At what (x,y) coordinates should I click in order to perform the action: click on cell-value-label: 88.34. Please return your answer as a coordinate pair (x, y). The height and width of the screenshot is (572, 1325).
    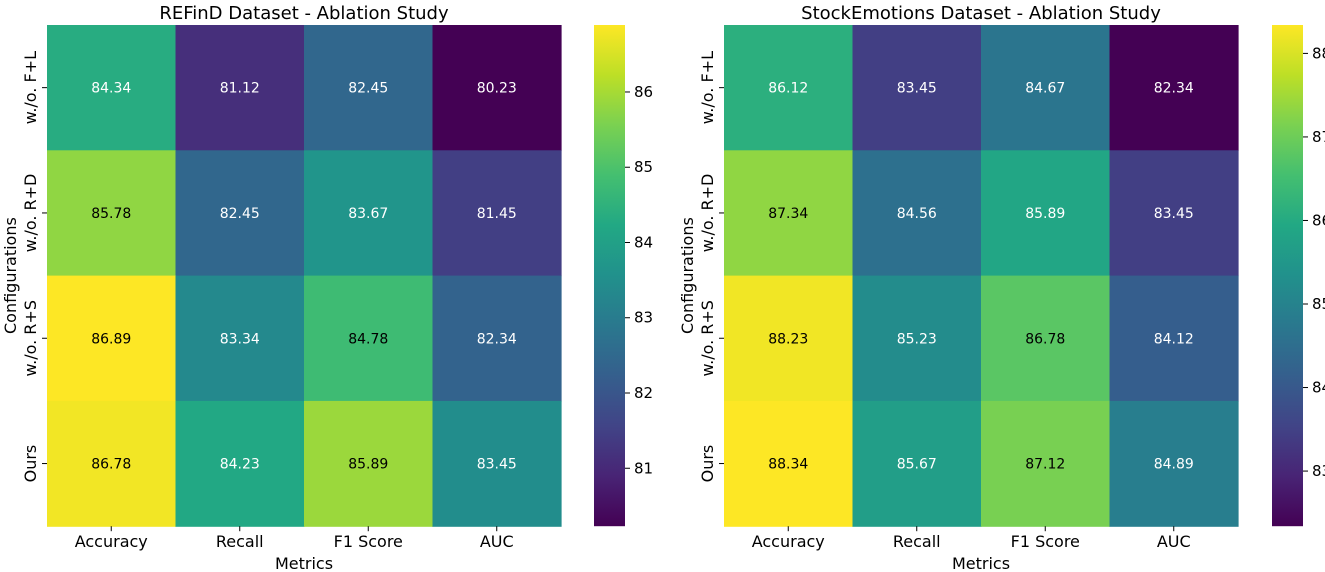
    Looking at the image, I should click on (788, 465).